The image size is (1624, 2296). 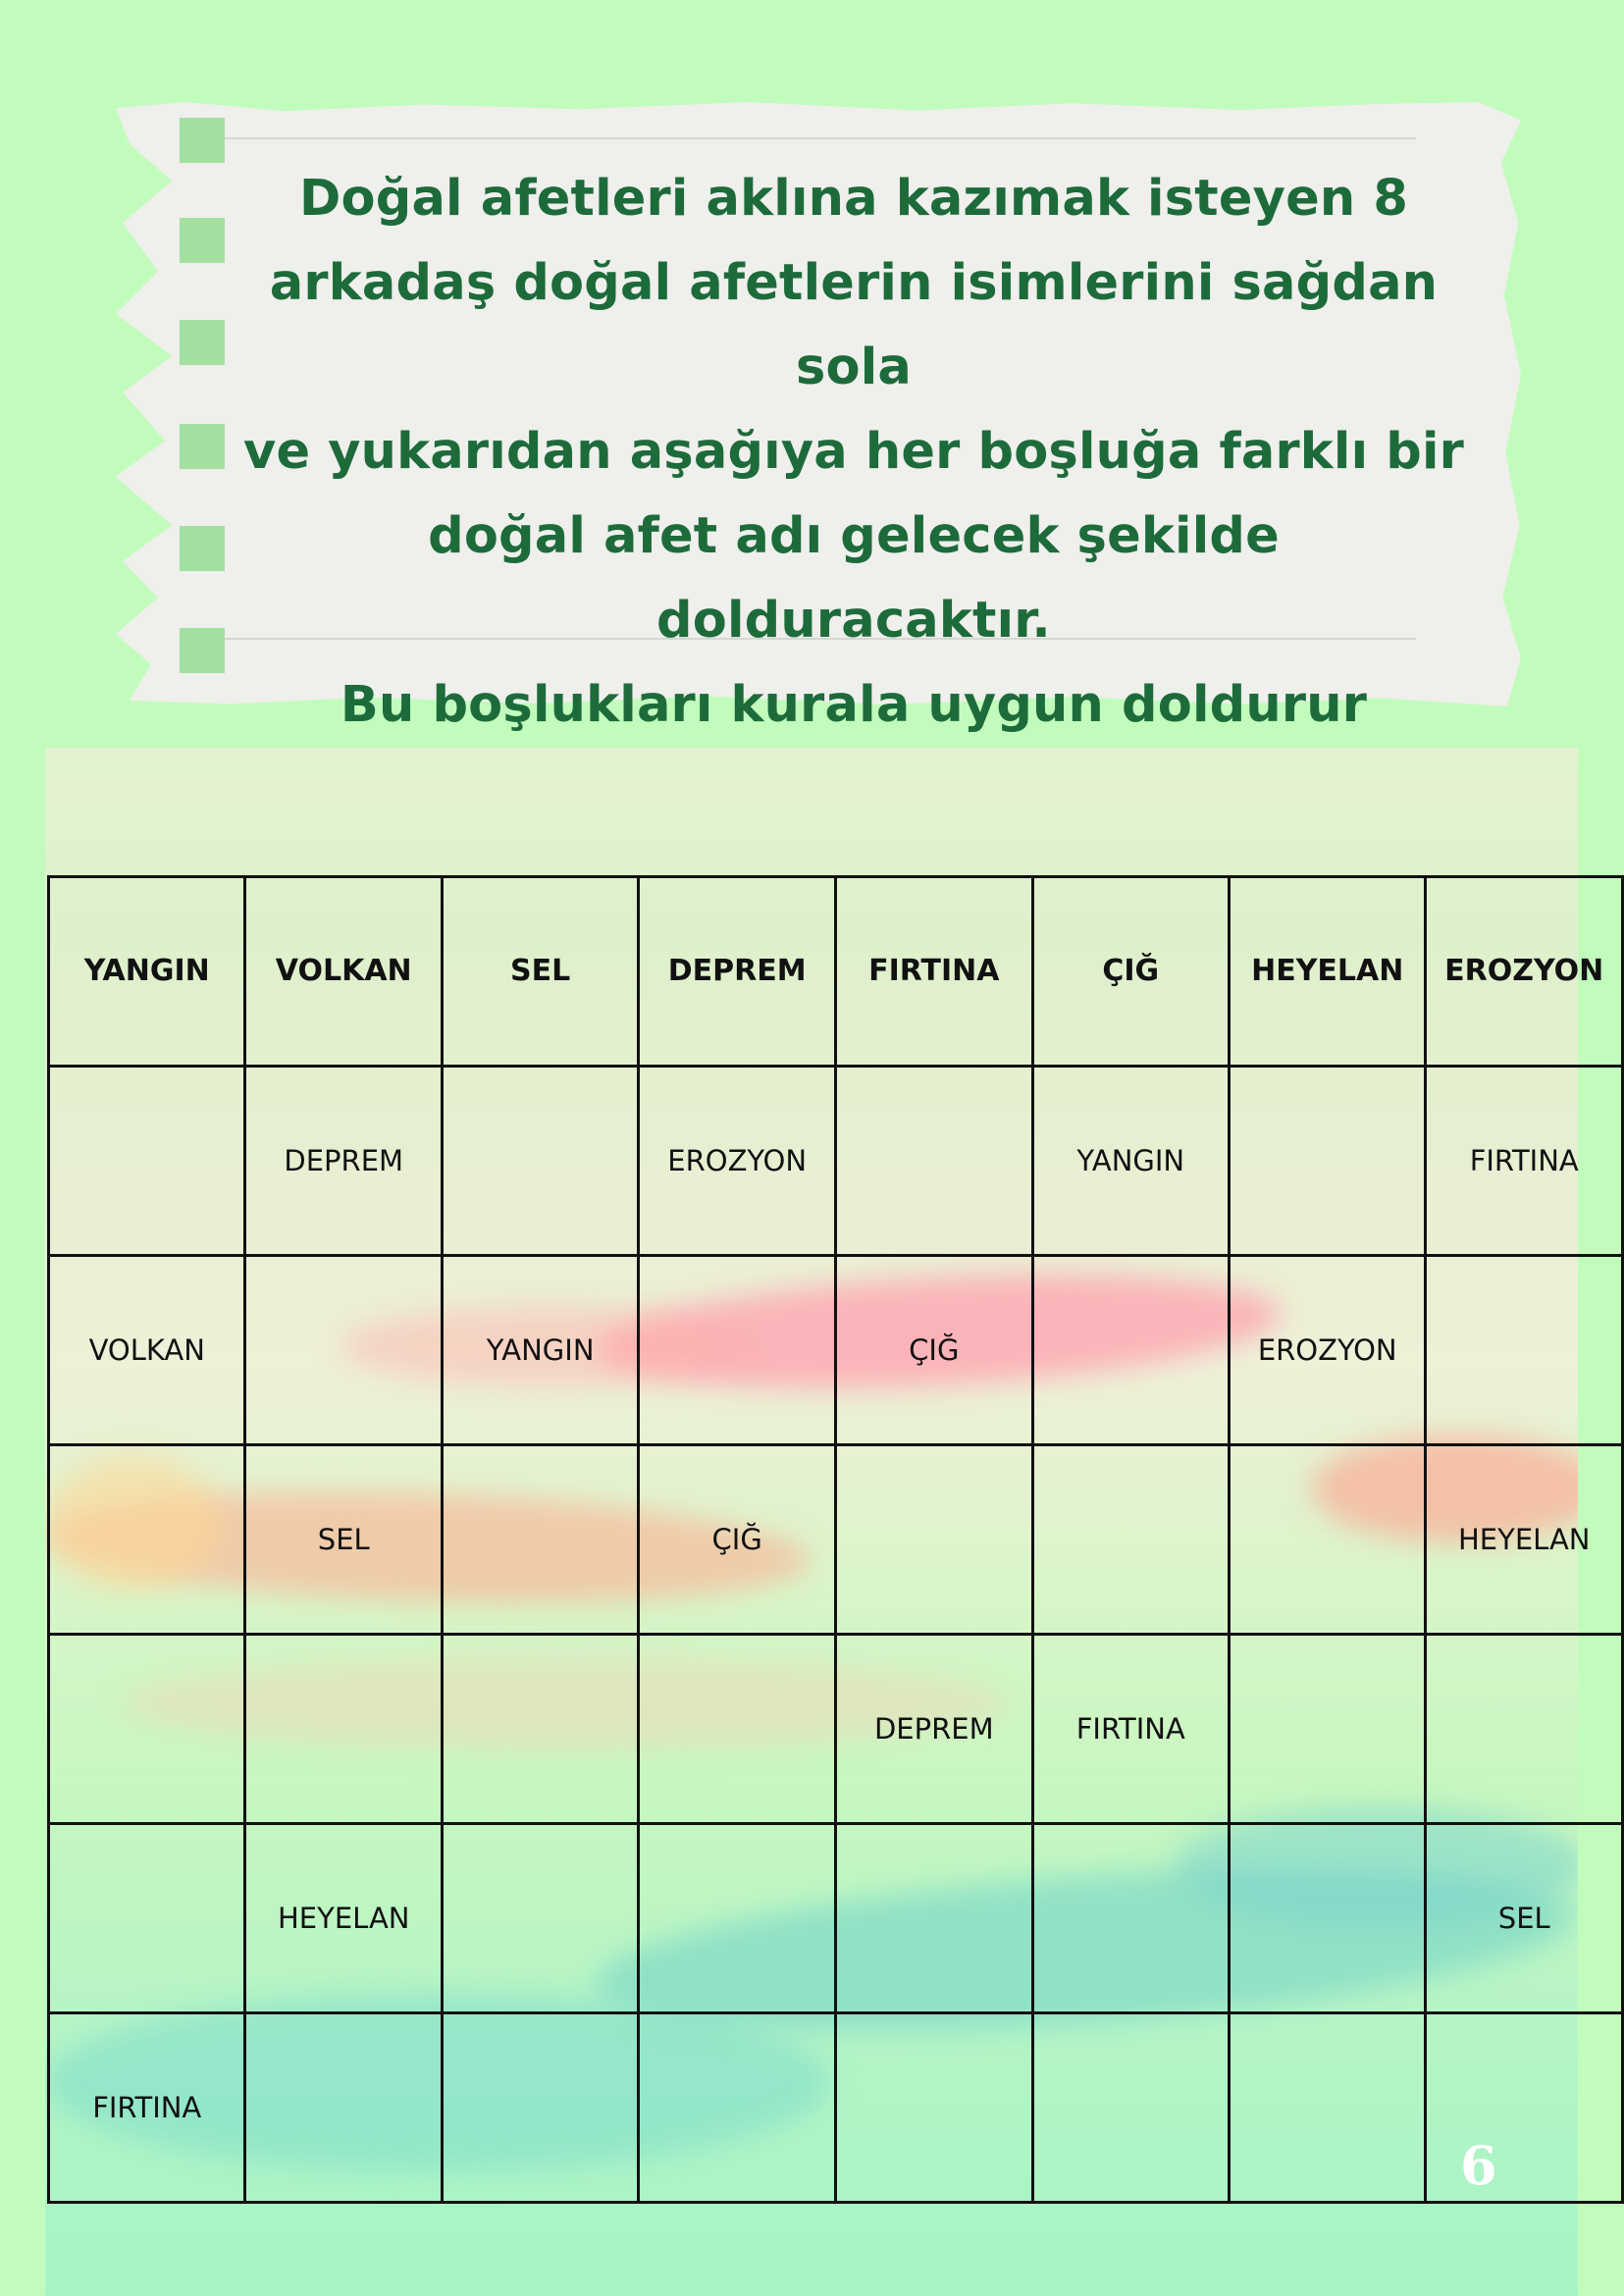 What do you see at coordinates (1524, 971) in the screenshot?
I see `grid-header-cell: EROZYON` at bounding box center [1524, 971].